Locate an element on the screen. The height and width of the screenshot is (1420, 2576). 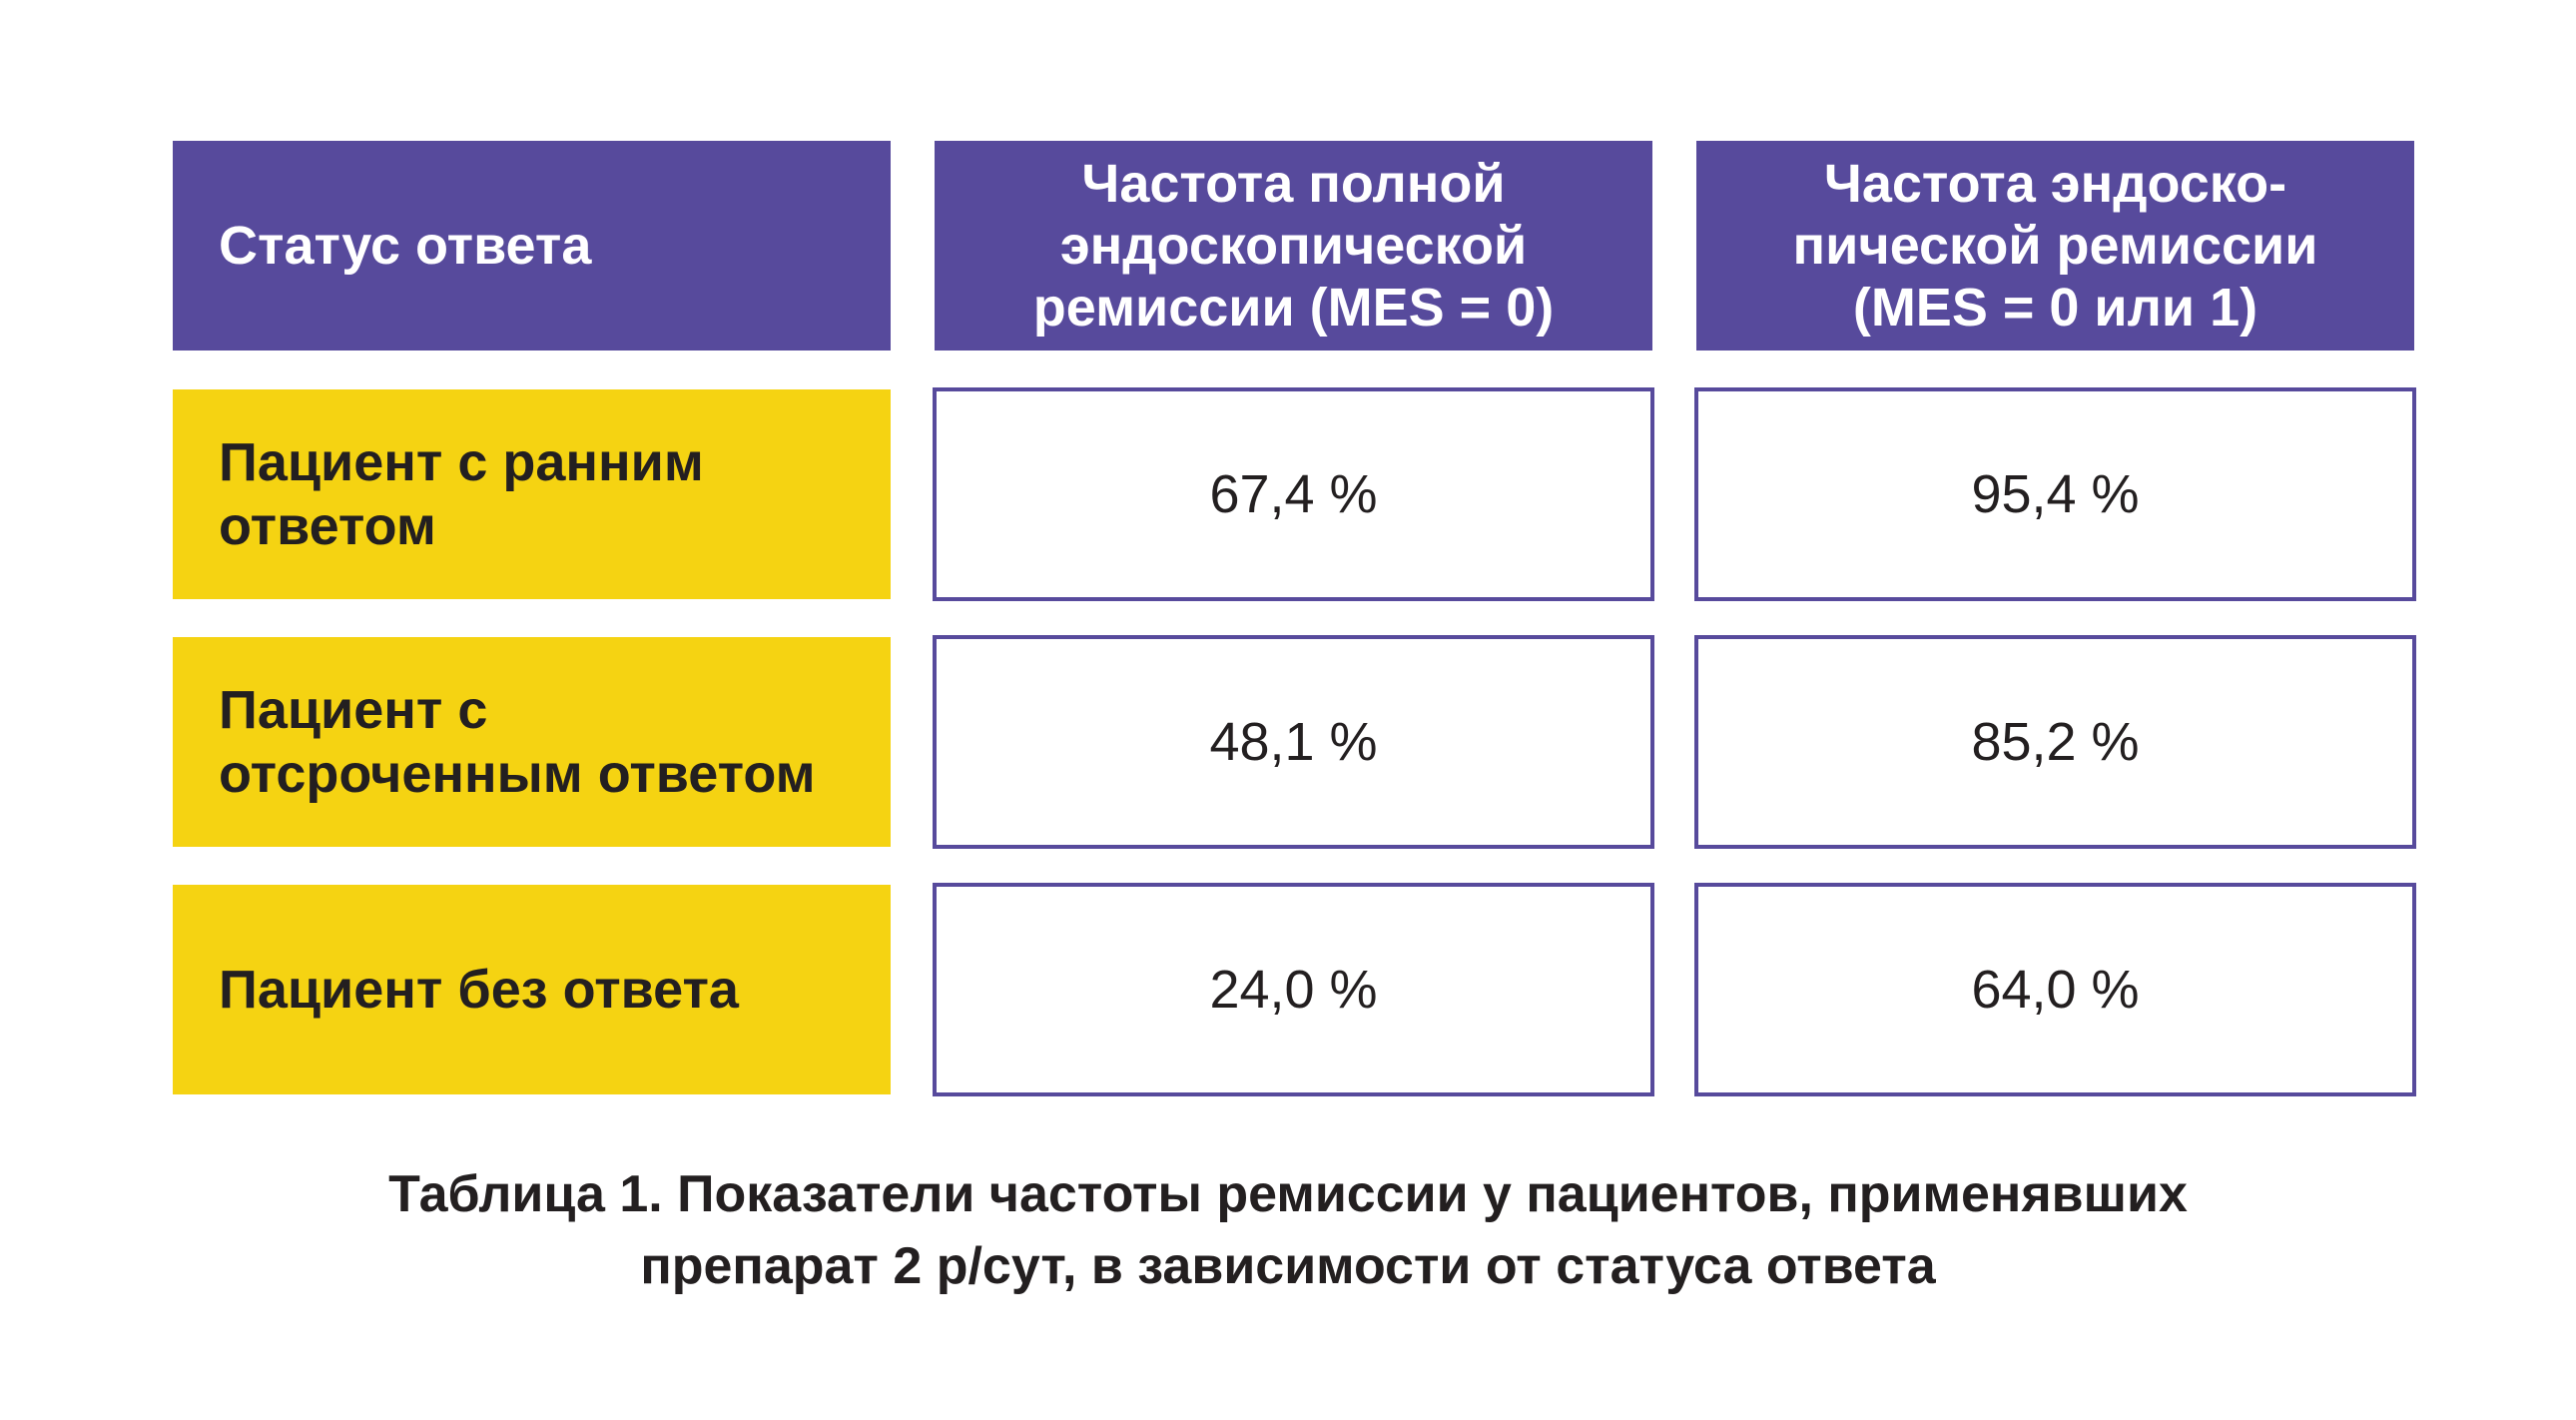
cell-value: 95,4 % is located at coordinates (2055, 494).